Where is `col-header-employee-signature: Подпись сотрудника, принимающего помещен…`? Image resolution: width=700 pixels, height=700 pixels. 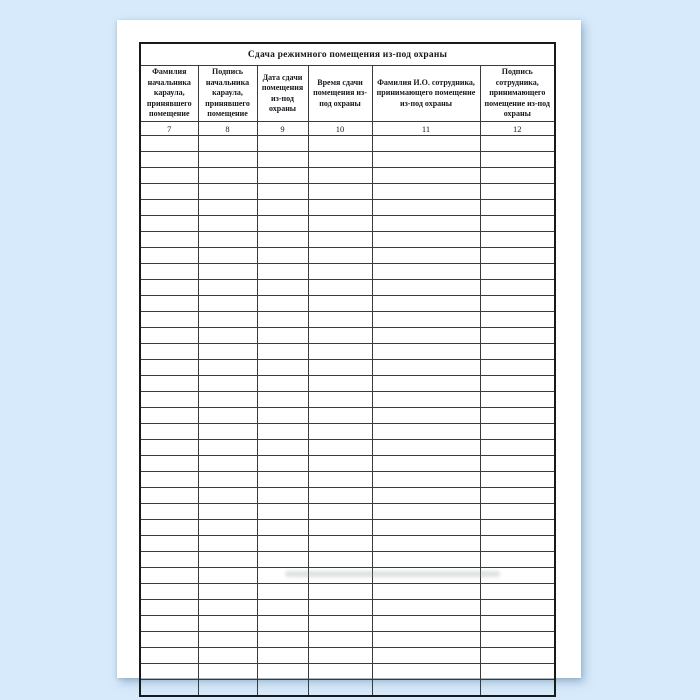 col-header-employee-signature: Подпись сотрудника, принимающего помещен… is located at coordinates (517, 93).